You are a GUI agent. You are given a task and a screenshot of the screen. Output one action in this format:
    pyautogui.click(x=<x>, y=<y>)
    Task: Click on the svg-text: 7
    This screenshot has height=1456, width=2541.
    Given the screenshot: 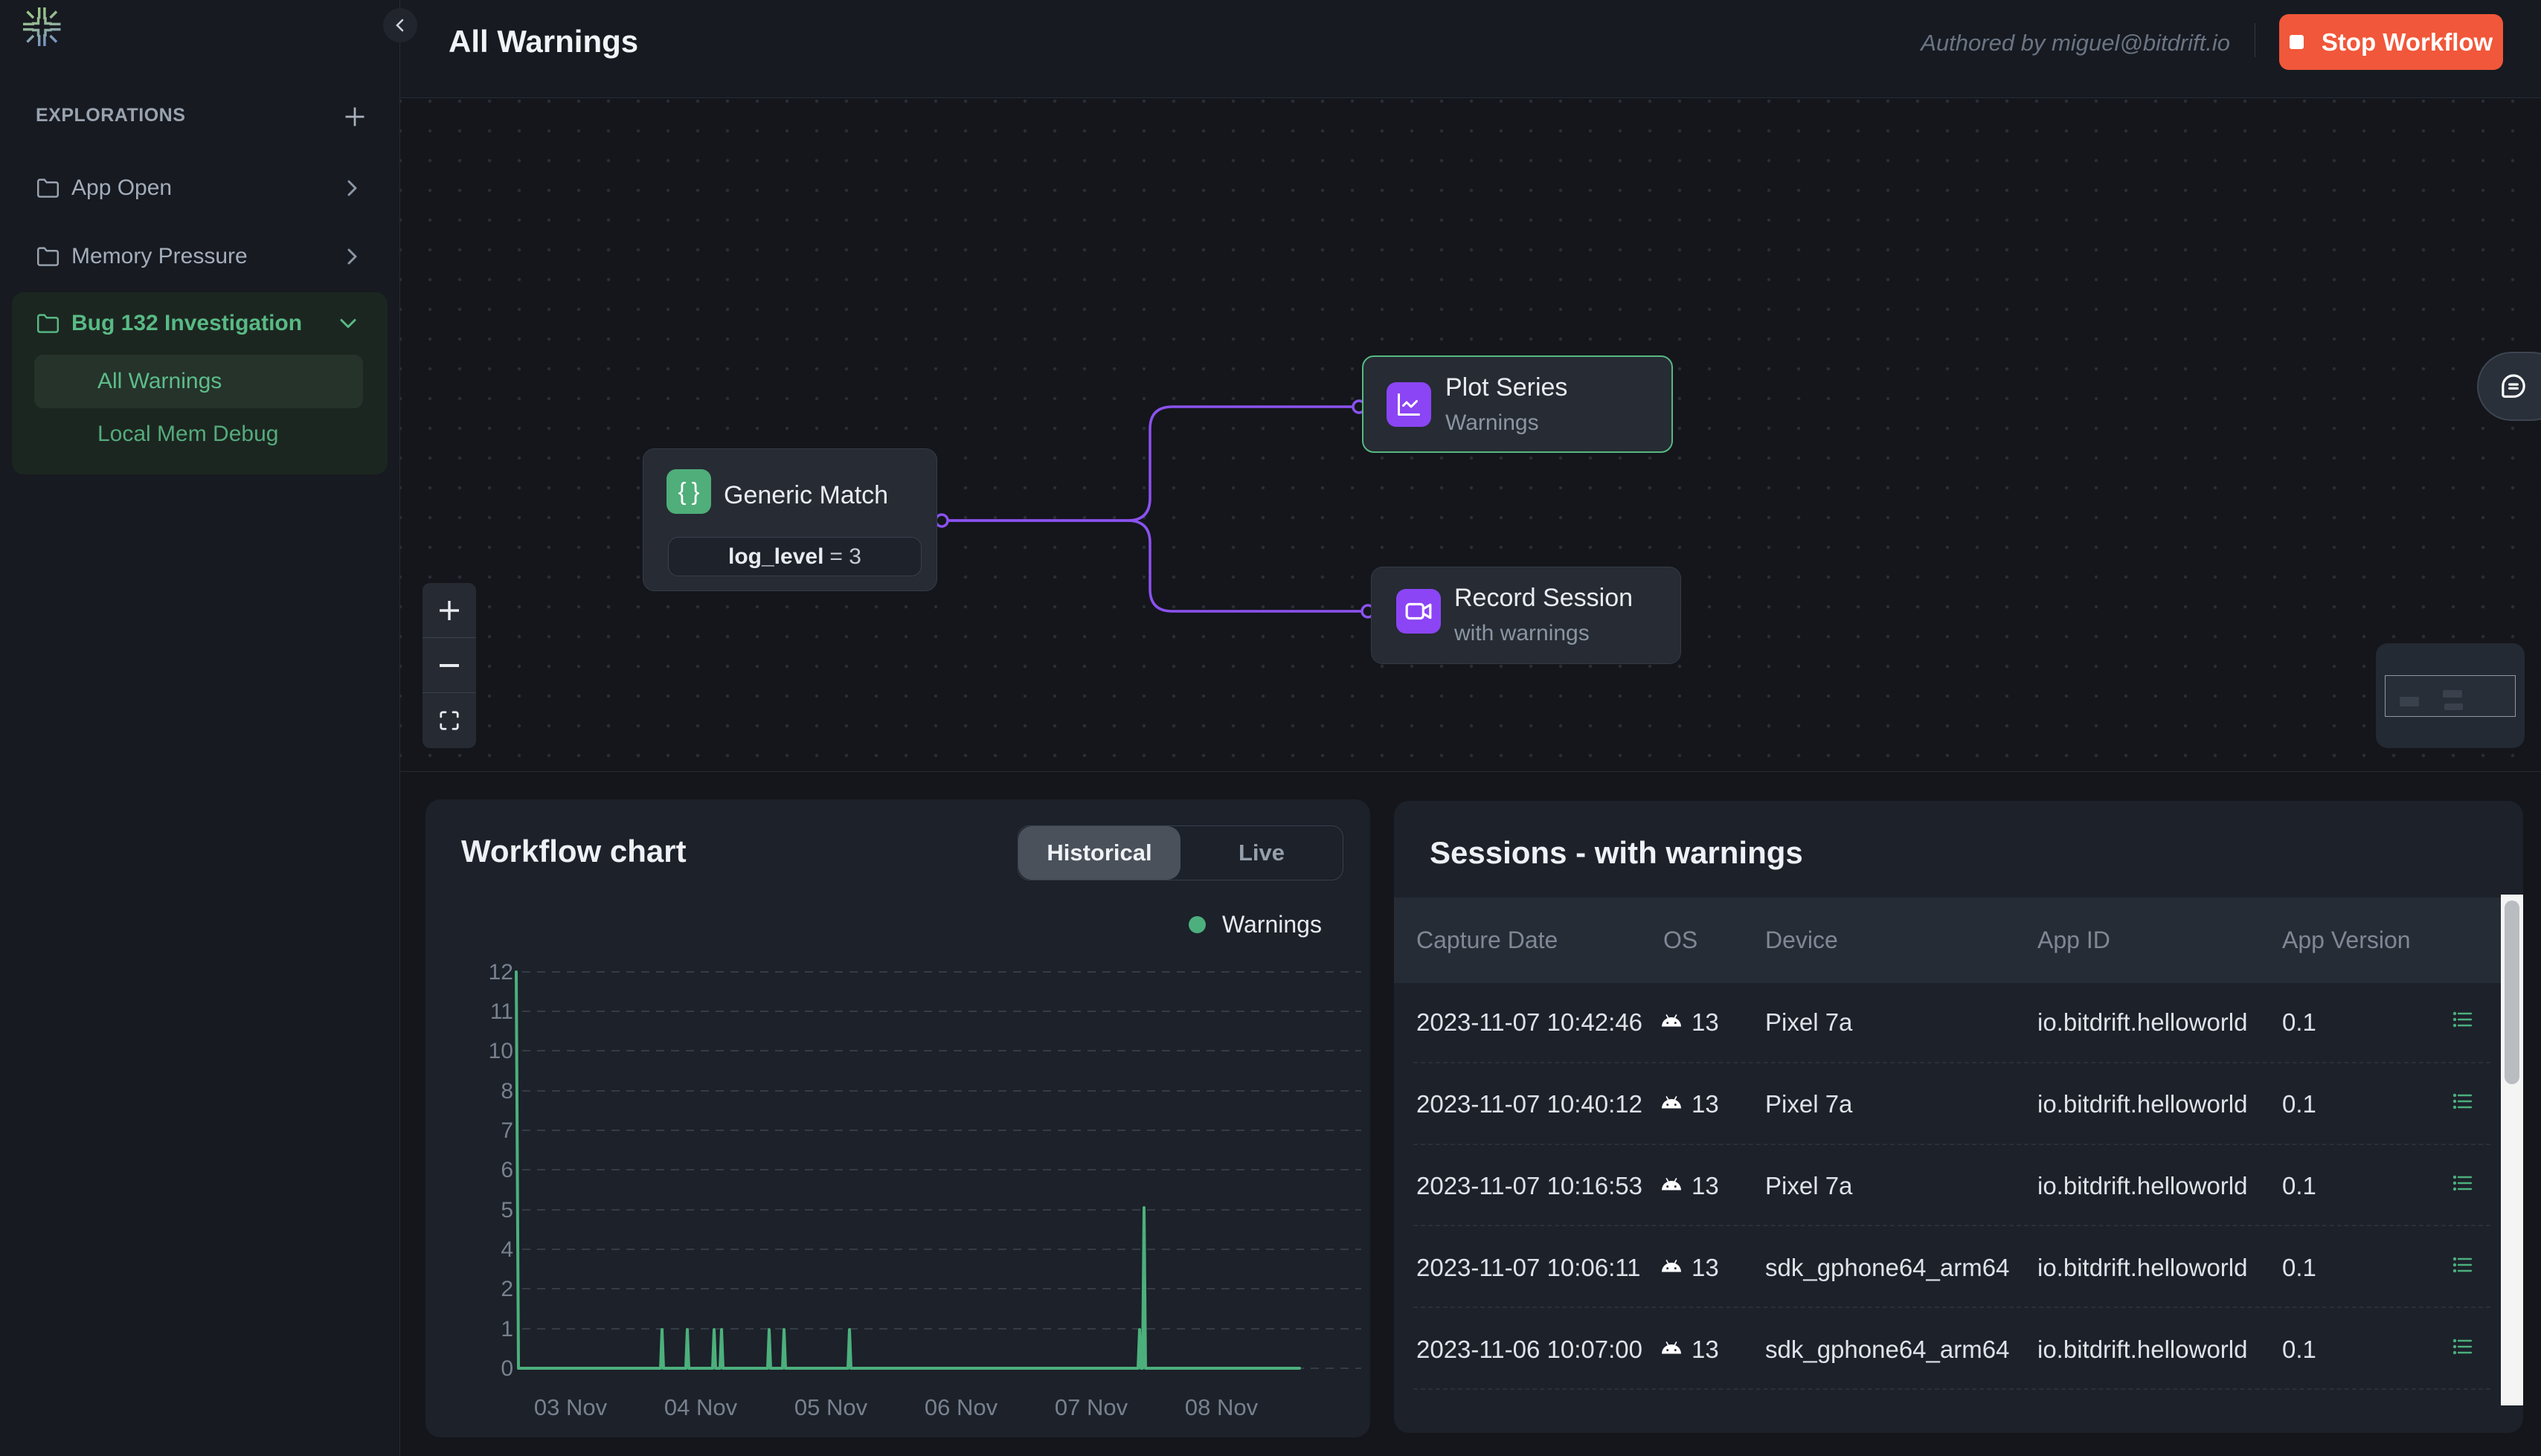 What is the action you would take?
    pyautogui.click(x=507, y=1130)
    